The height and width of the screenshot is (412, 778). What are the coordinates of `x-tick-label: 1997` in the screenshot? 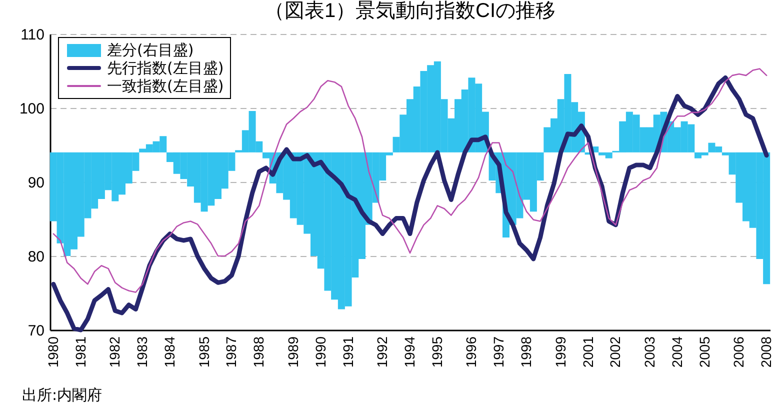 It's located at (498, 352).